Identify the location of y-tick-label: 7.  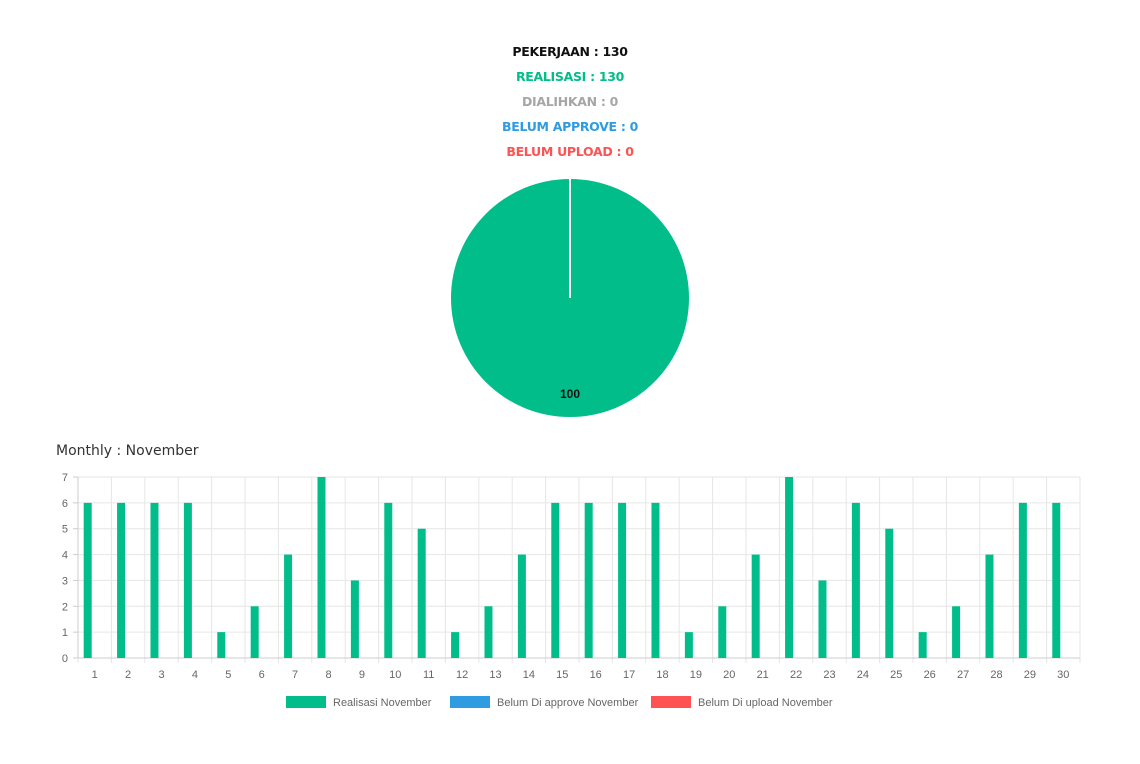
(65, 478).